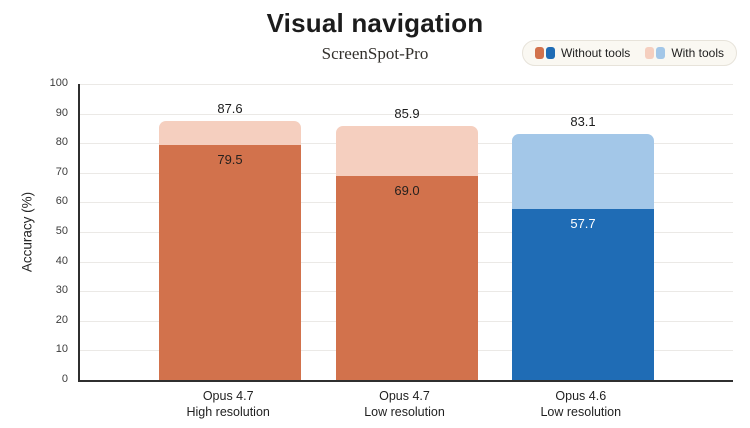  I want to click on chart-subtitle: ScreenSpot-Pro, so click(375, 53).